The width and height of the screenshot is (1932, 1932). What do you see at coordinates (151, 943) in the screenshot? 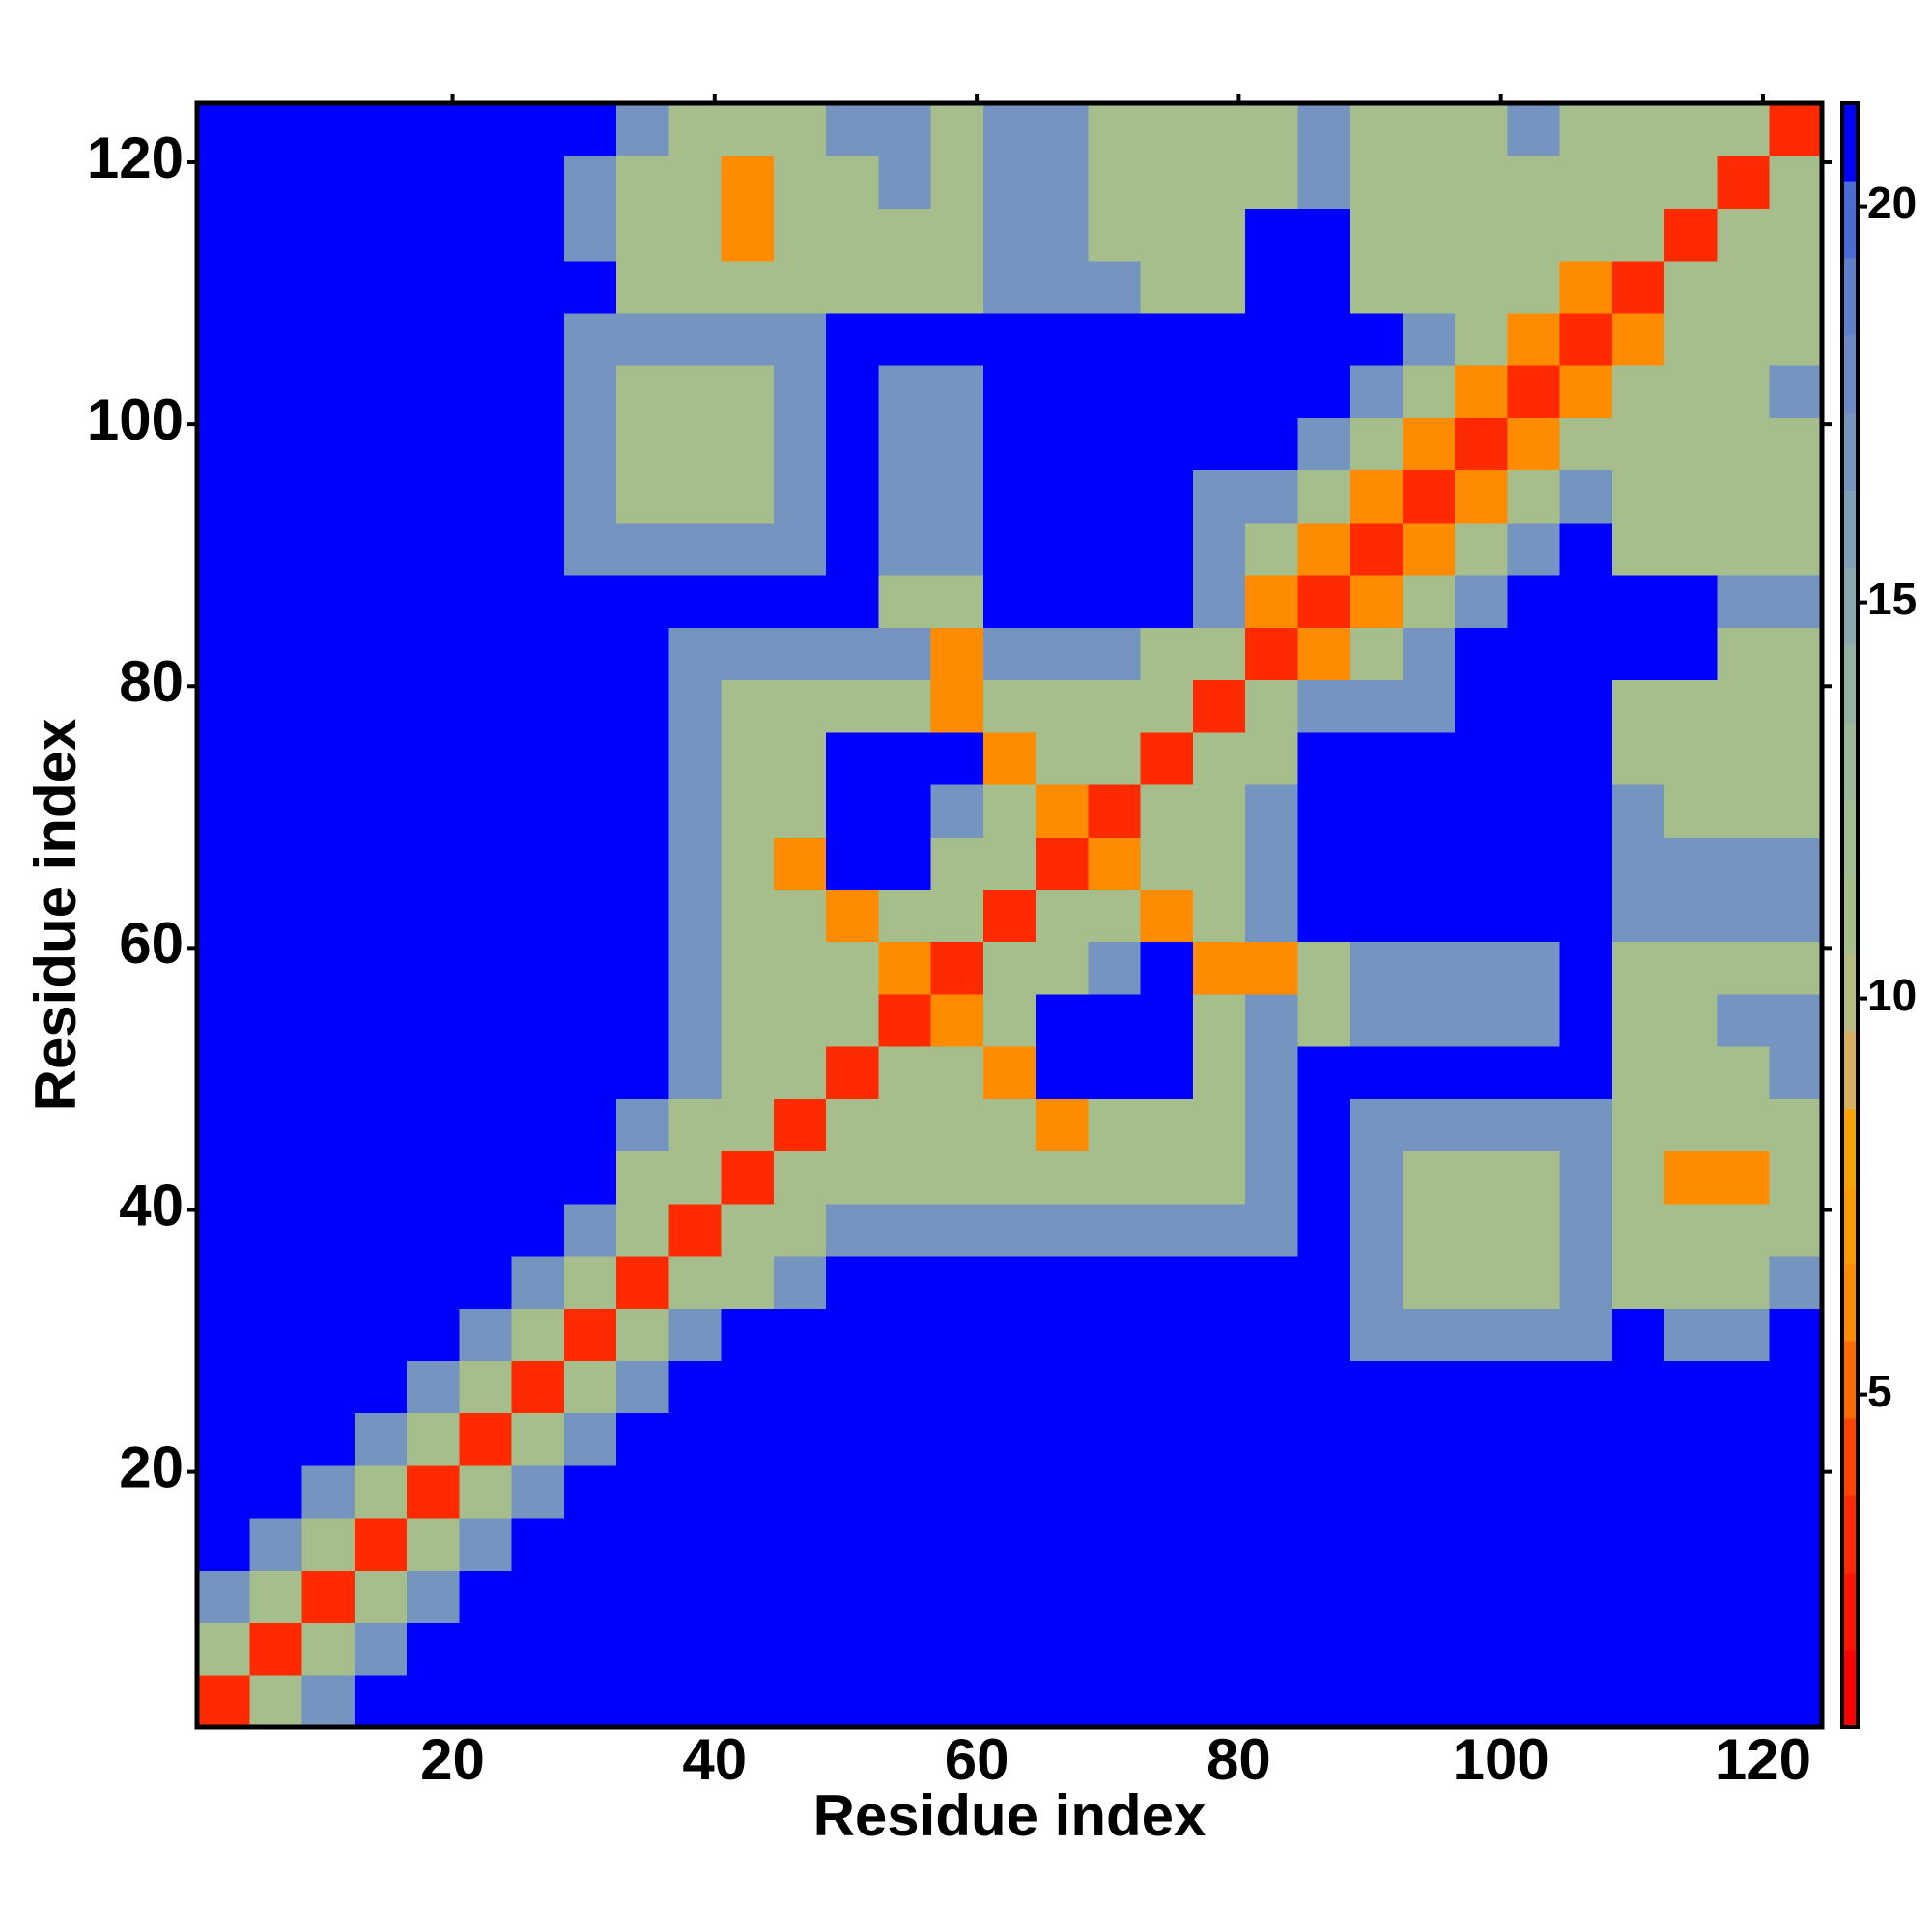
I see `y-tick-label: 60` at bounding box center [151, 943].